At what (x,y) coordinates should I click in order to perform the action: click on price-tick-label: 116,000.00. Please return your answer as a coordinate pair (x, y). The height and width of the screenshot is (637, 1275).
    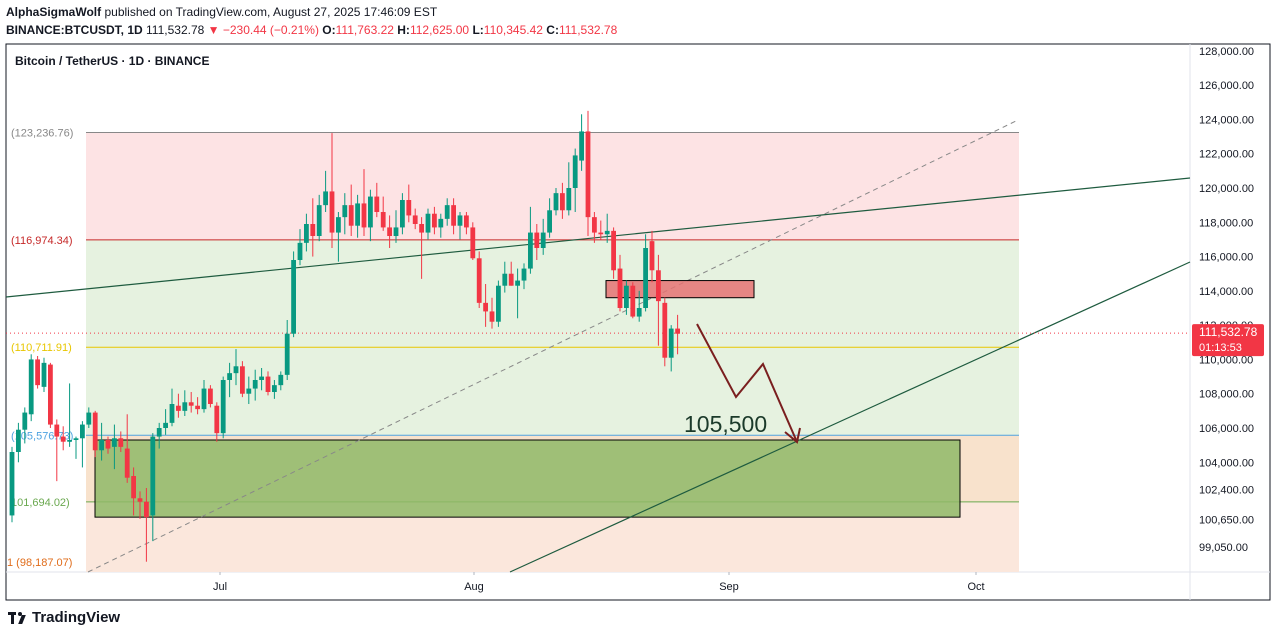
    Looking at the image, I should click on (1226, 258).